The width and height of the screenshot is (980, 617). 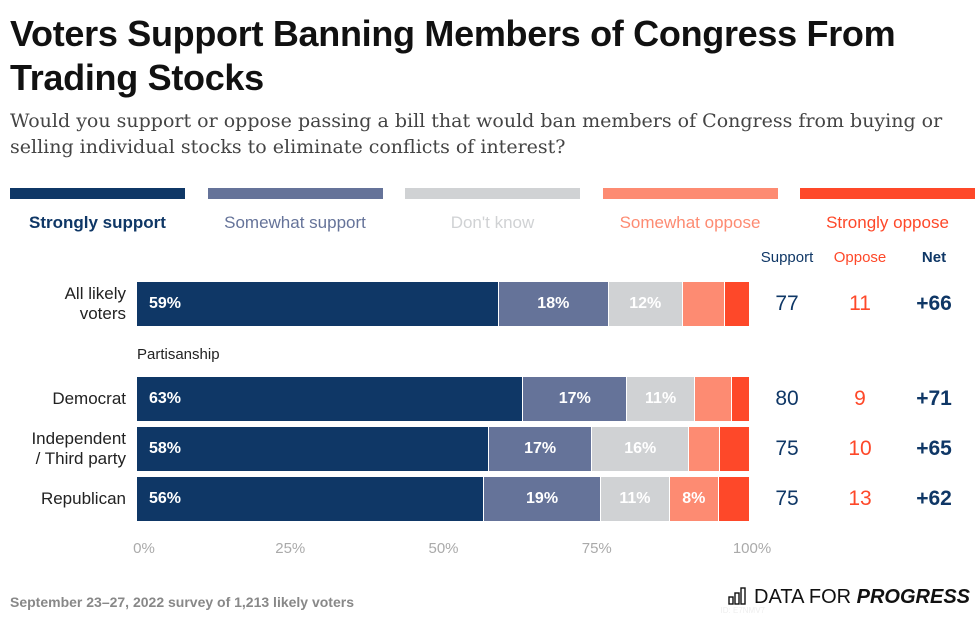 What do you see at coordinates (934, 498) in the screenshot?
I see `net-value: +62` at bounding box center [934, 498].